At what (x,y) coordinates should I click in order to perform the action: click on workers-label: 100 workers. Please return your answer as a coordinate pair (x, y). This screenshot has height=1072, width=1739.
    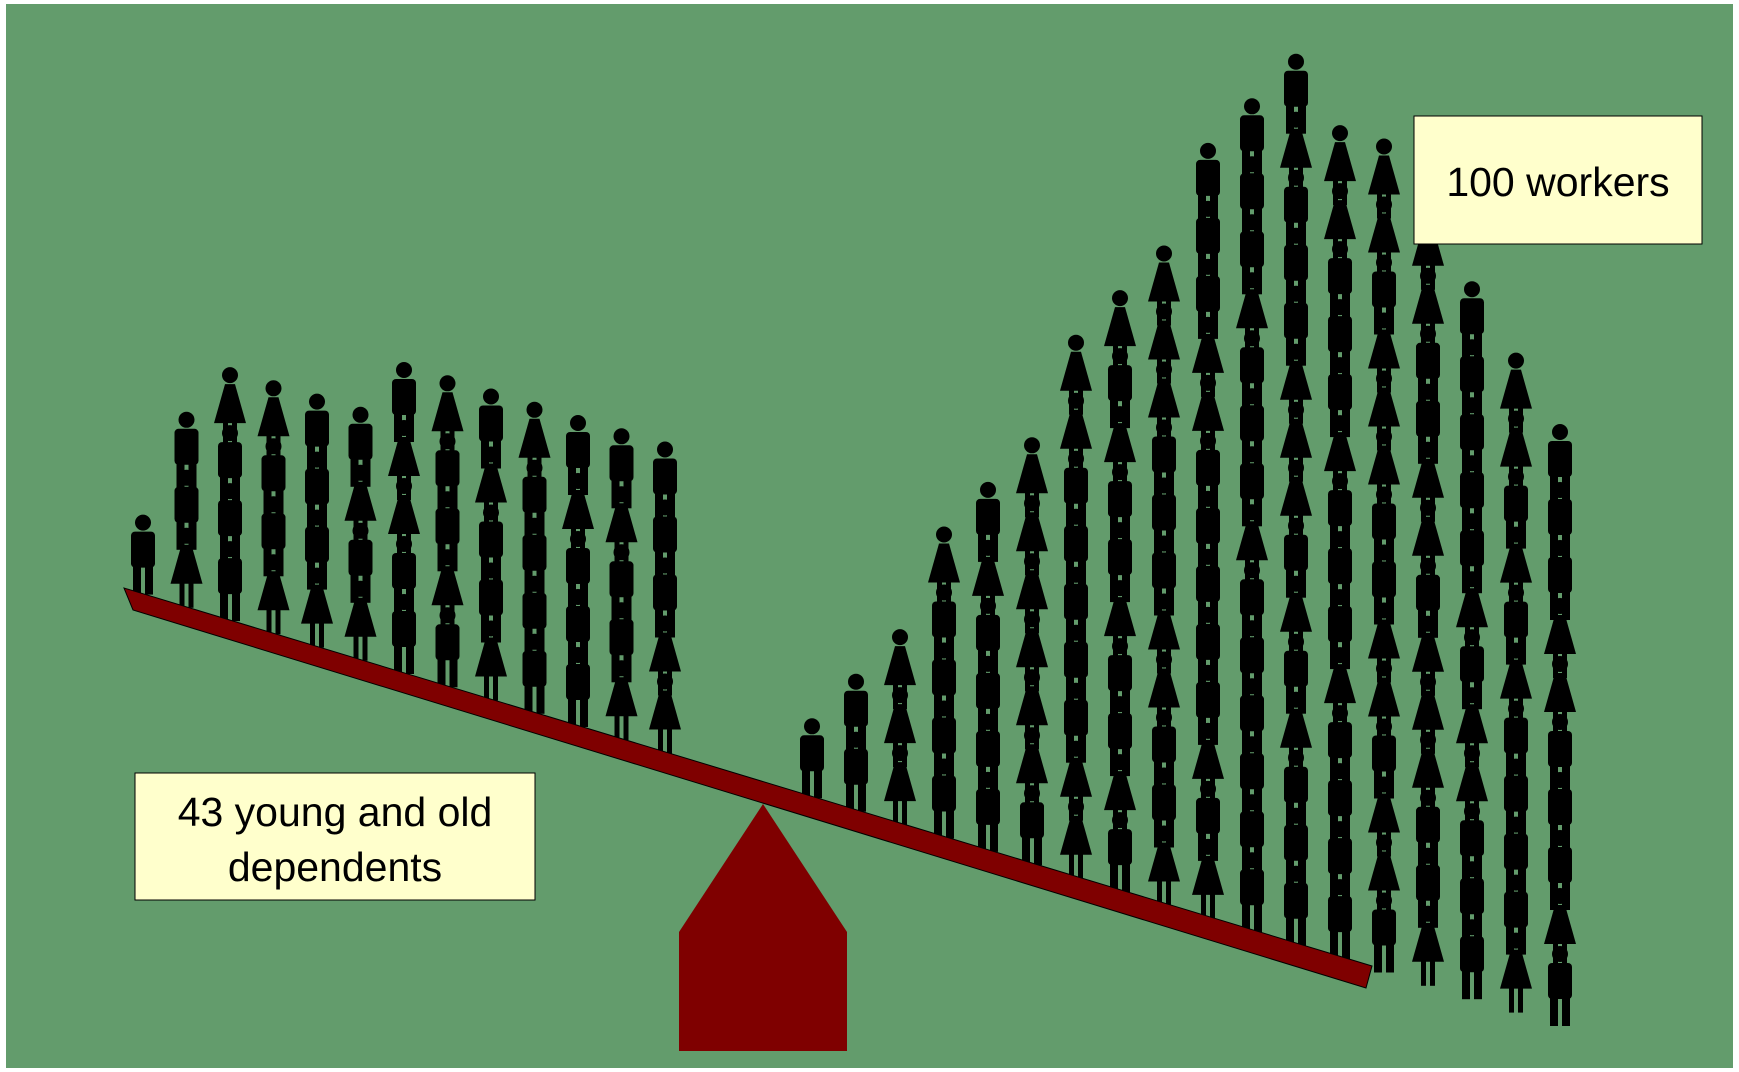
    Looking at the image, I should click on (1557, 182).